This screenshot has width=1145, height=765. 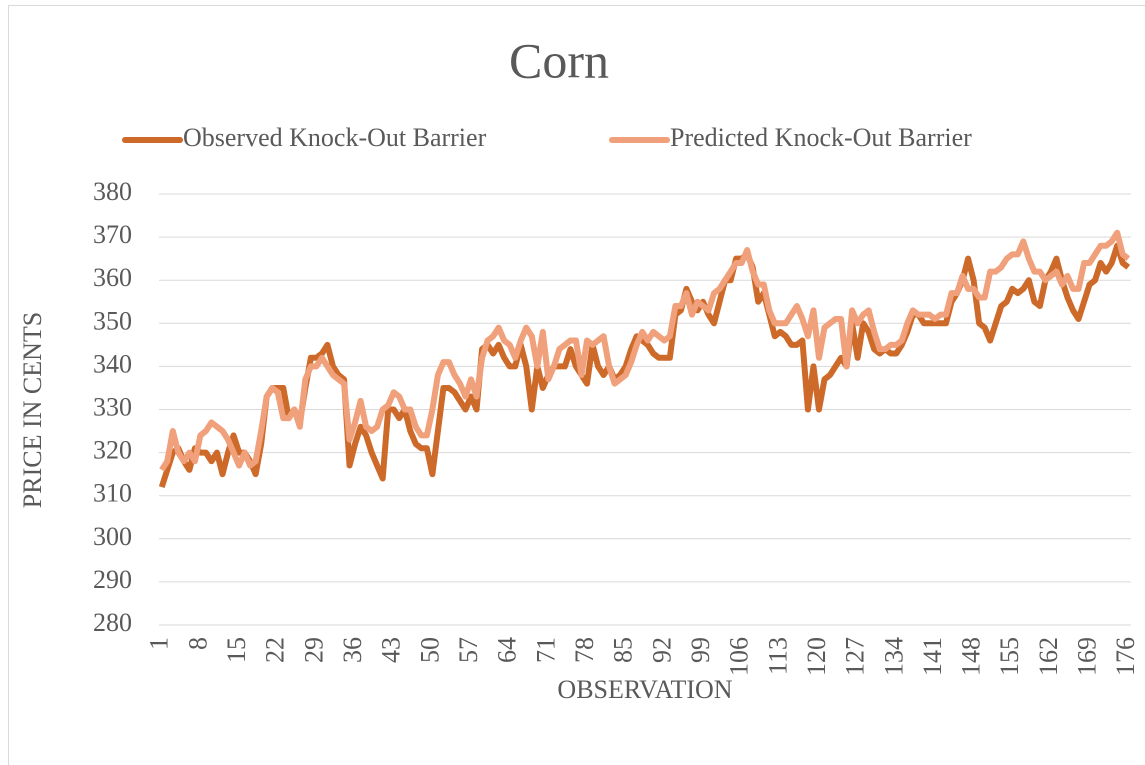 What do you see at coordinates (777, 656) in the screenshot?
I see `x-tick-label: 113` at bounding box center [777, 656].